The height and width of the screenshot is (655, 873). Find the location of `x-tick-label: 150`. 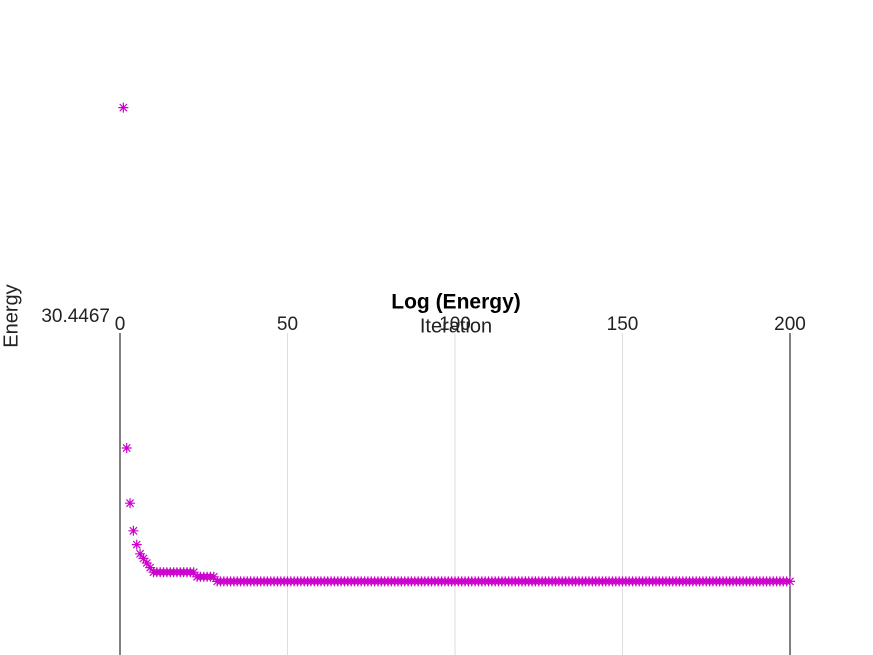

x-tick-label: 150 is located at coordinates (623, 324).